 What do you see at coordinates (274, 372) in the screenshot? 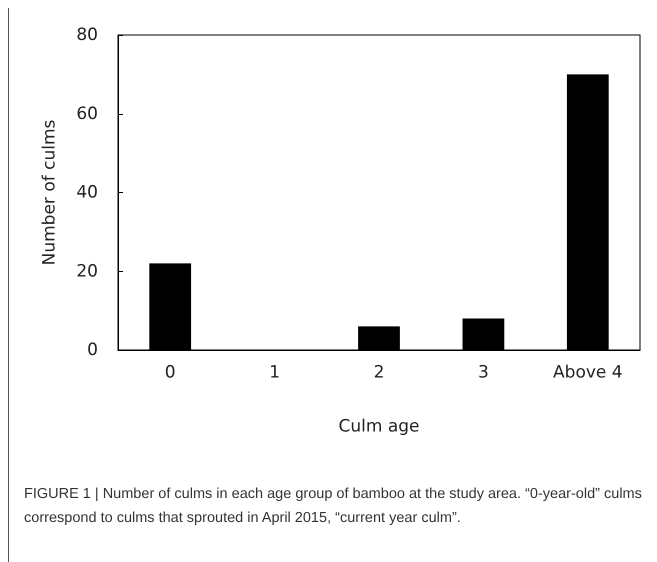
I see `x-tick-label: 1` at bounding box center [274, 372].